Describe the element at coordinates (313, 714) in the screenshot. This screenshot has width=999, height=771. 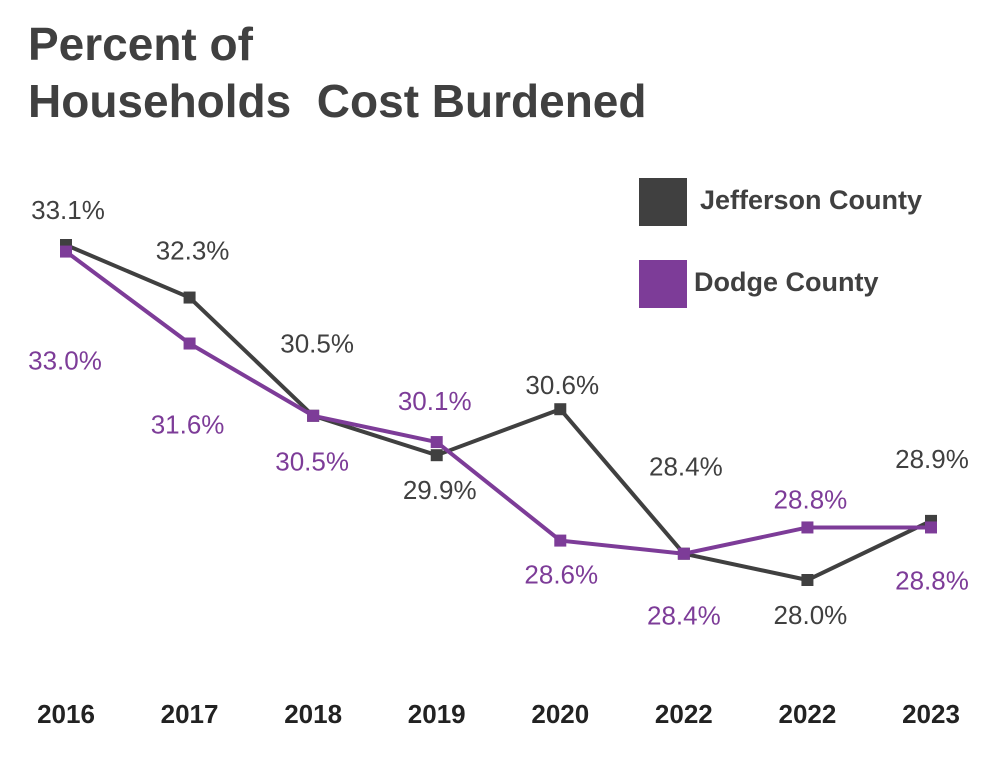
I see `x-tick-label: 2018` at that location.